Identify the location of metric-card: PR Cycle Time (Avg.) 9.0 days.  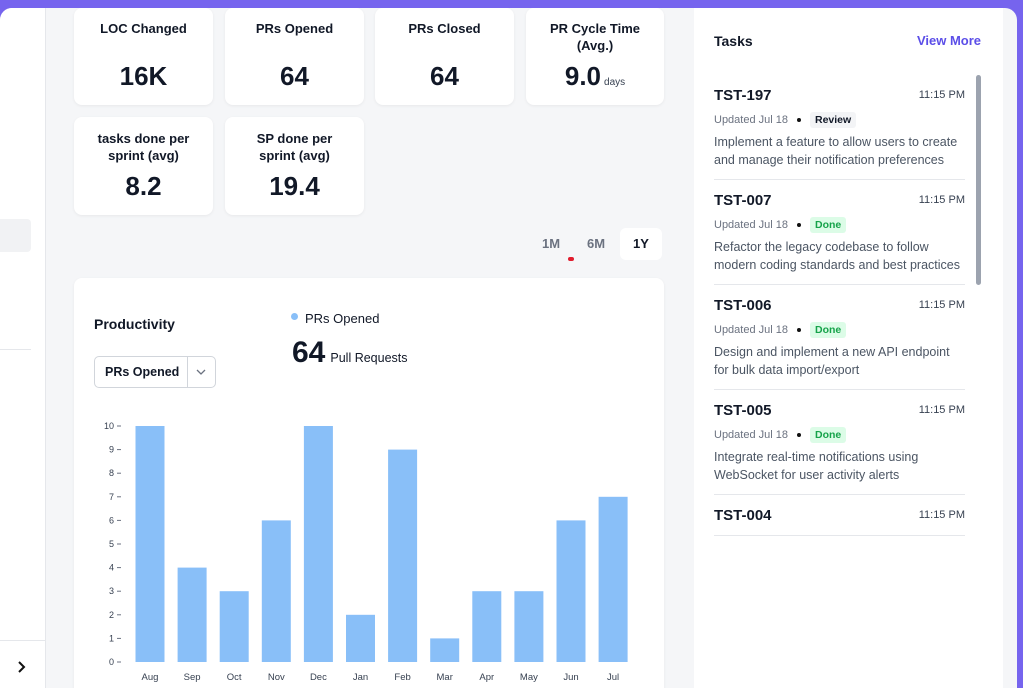
(595, 56).